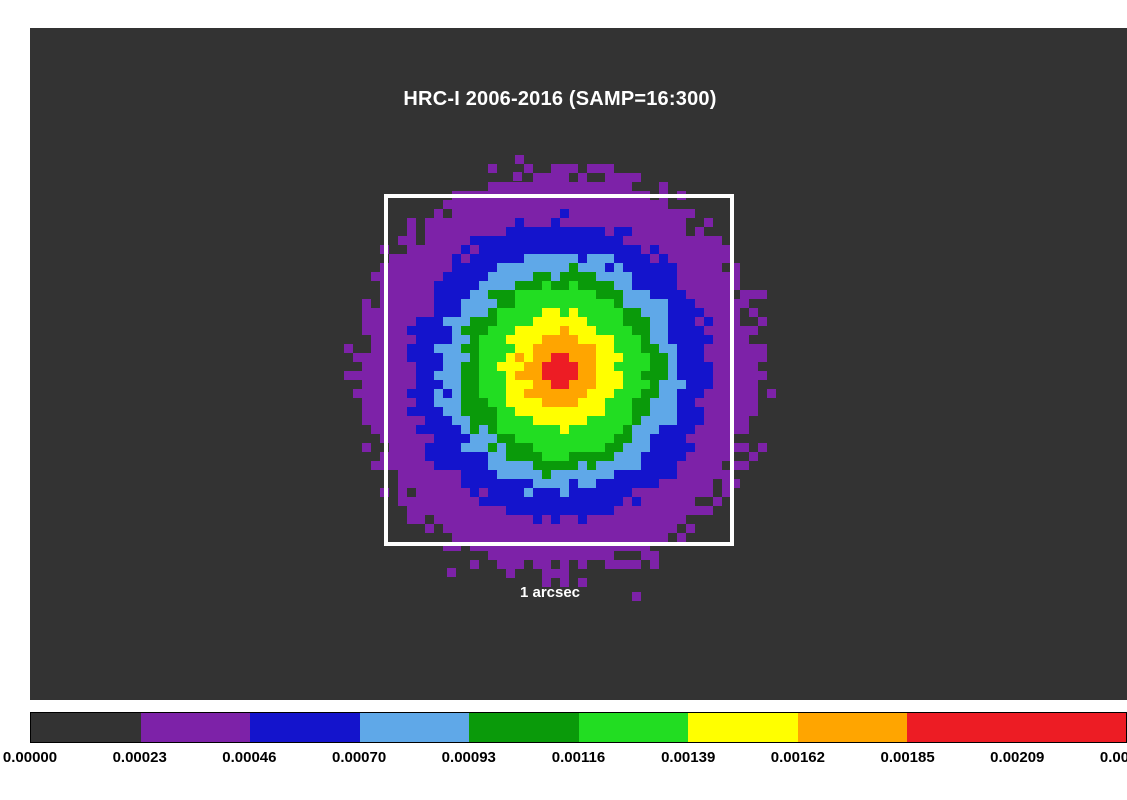 This screenshot has width=1127, height=800. What do you see at coordinates (560, 99) in the screenshot?
I see `plot-title: HRC-I 2006-2016 (SAMP=16:300)` at bounding box center [560, 99].